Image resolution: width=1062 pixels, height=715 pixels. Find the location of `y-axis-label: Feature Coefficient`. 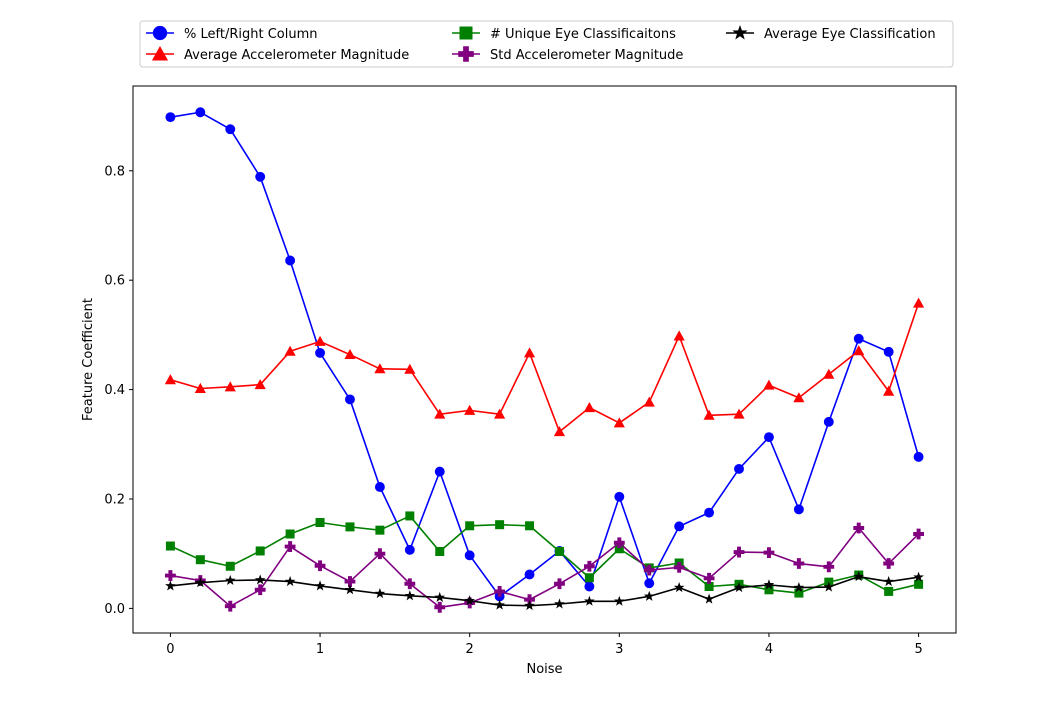

y-axis-label: Feature Coefficient is located at coordinates (88, 359).